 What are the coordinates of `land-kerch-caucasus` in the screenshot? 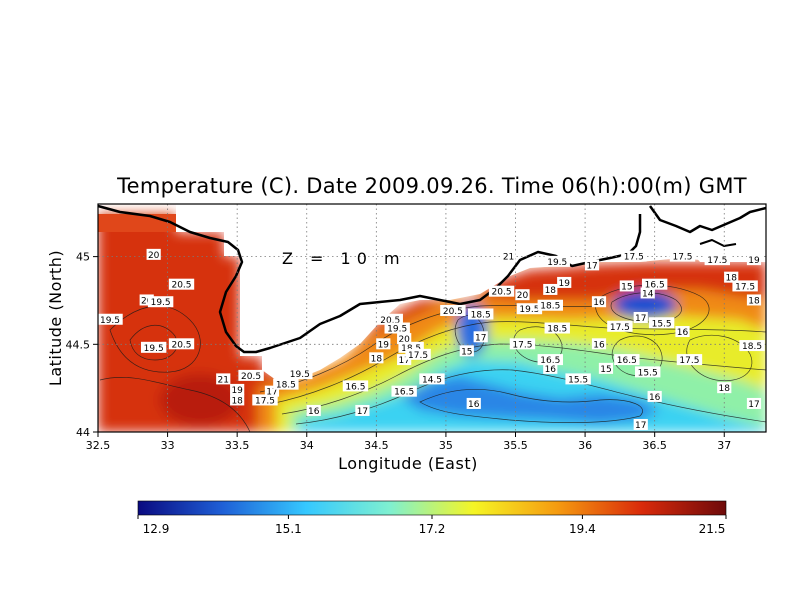 It's located at (703, 233).